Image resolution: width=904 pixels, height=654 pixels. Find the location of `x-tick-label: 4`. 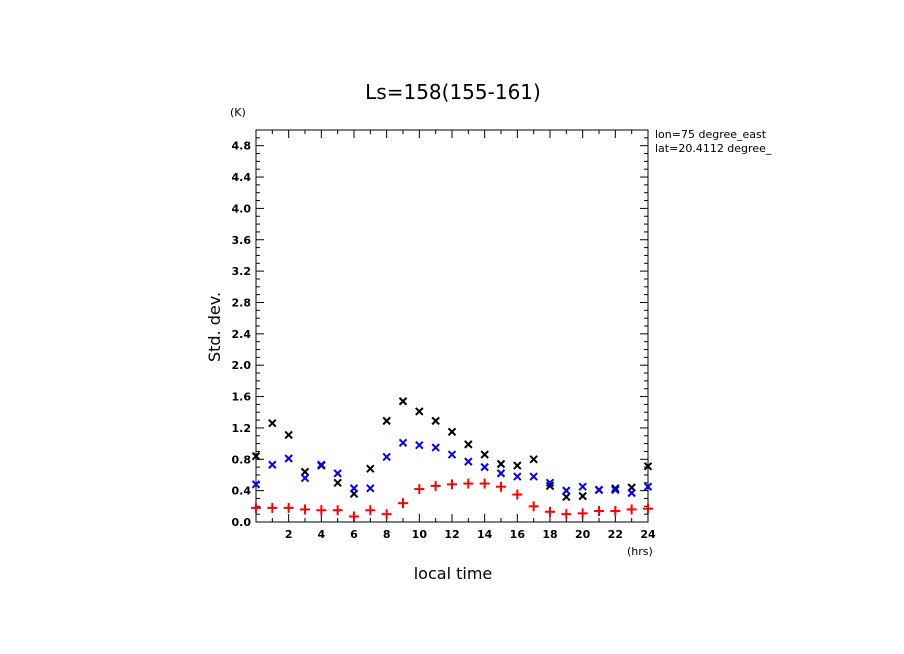

x-tick-label: 4 is located at coordinates (322, 534).